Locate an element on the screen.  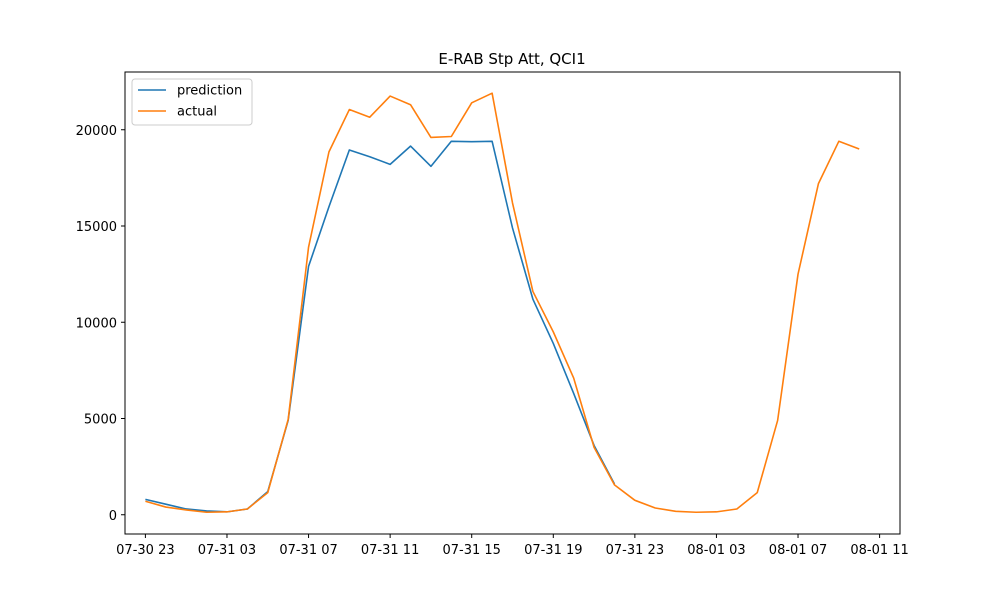
legend-label-actual: actual is located at coordinates (197, 112).